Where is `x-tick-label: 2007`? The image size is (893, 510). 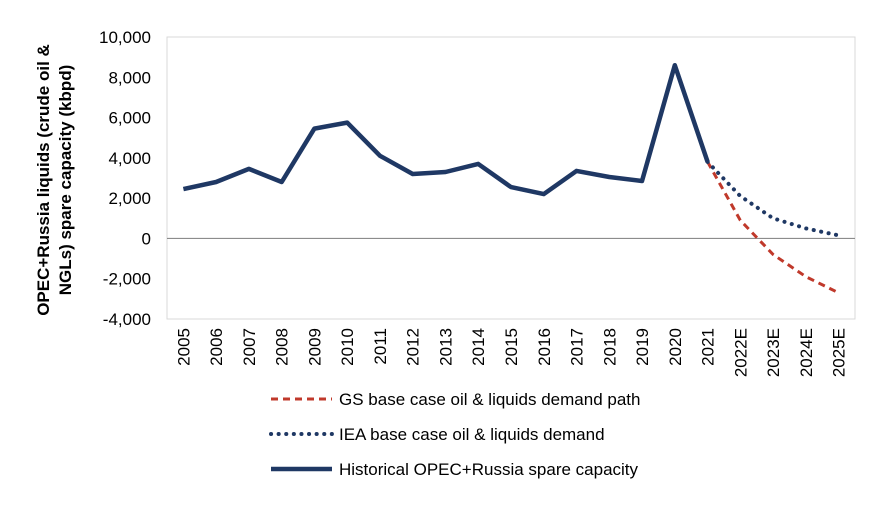
x-tick-label: 2007 is located at coordinates (249, 347).